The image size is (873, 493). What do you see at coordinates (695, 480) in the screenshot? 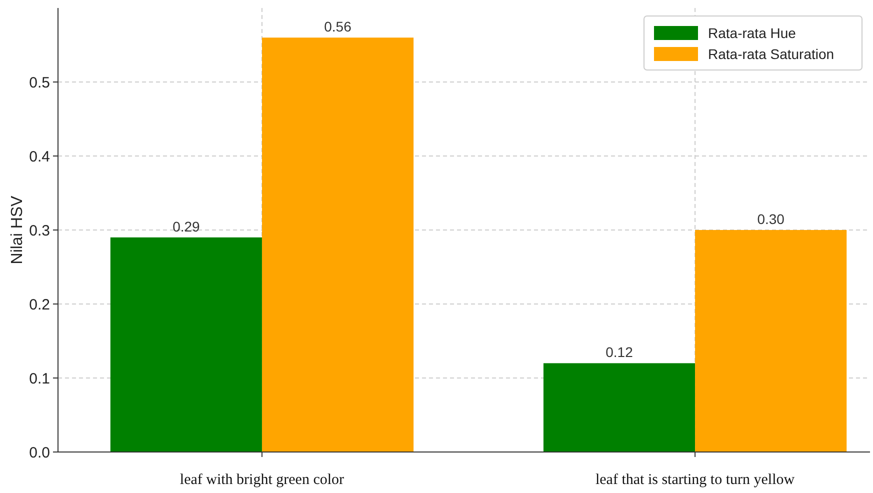
I see `x-tick-label: leaf that is starting to turn yellow` at bounding box center [695, 480].